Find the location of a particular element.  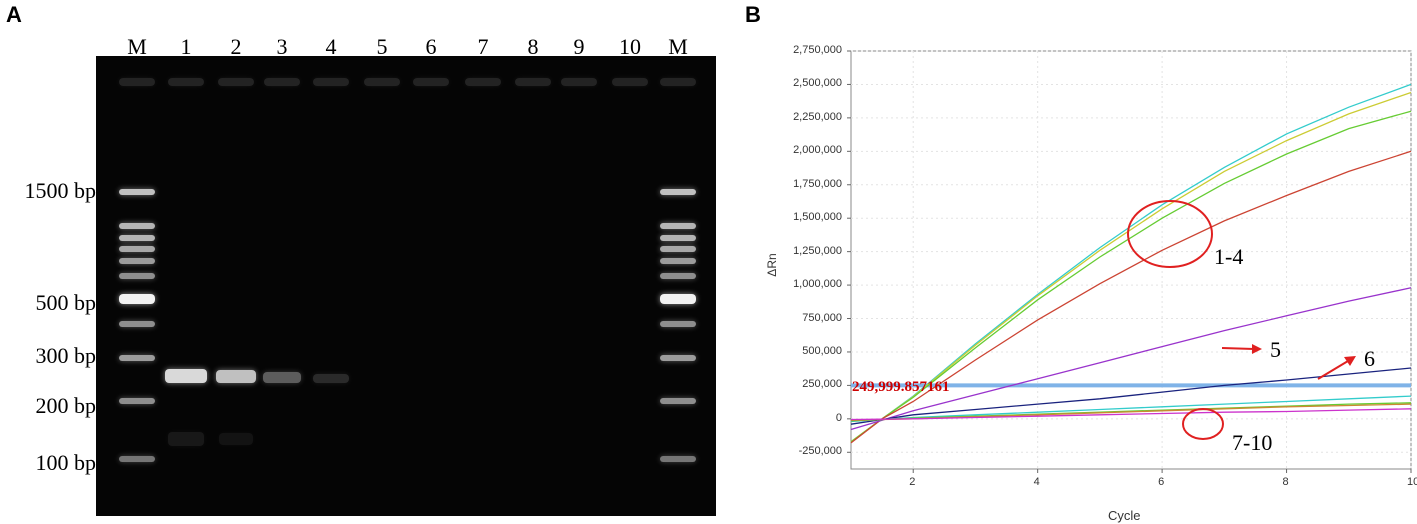

y-tick-label: 250,000 is located at coordinates (822, 384).